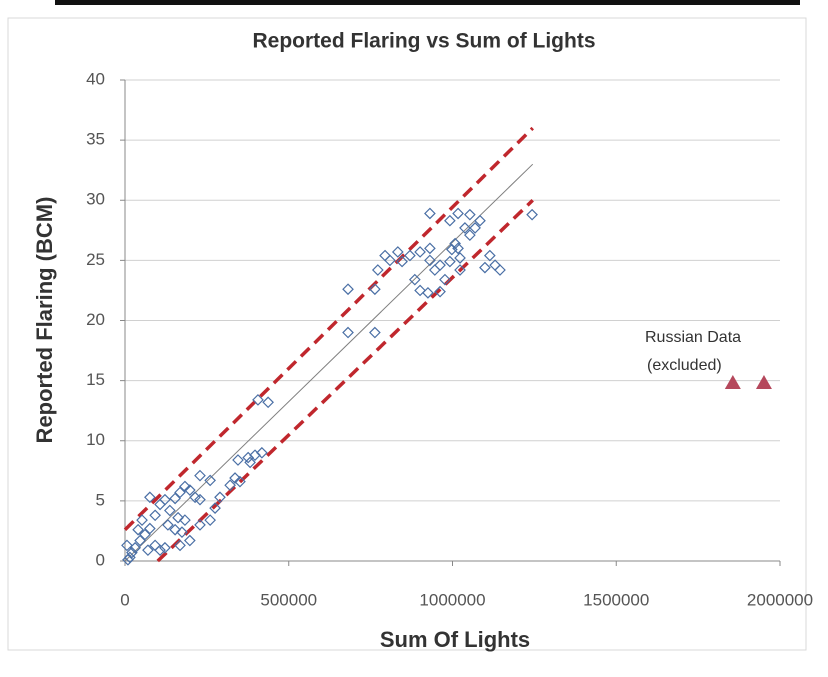  Describe the element at coordinates (616, 599) in the screenshot. I see `x-tick-label: 1500000` at that location.